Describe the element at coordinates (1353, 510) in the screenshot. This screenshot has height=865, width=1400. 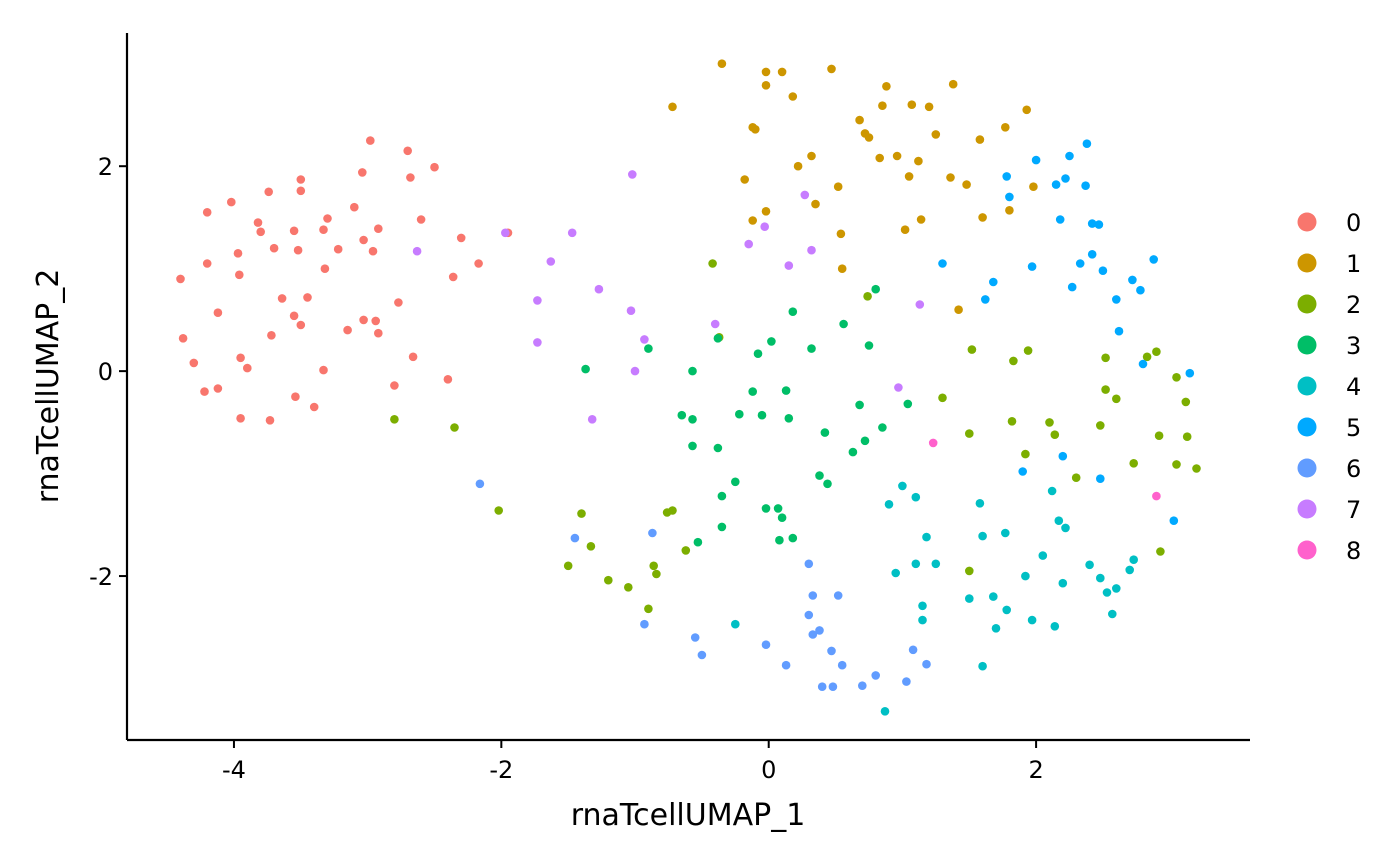
I see `legend-label: 7` at that location.